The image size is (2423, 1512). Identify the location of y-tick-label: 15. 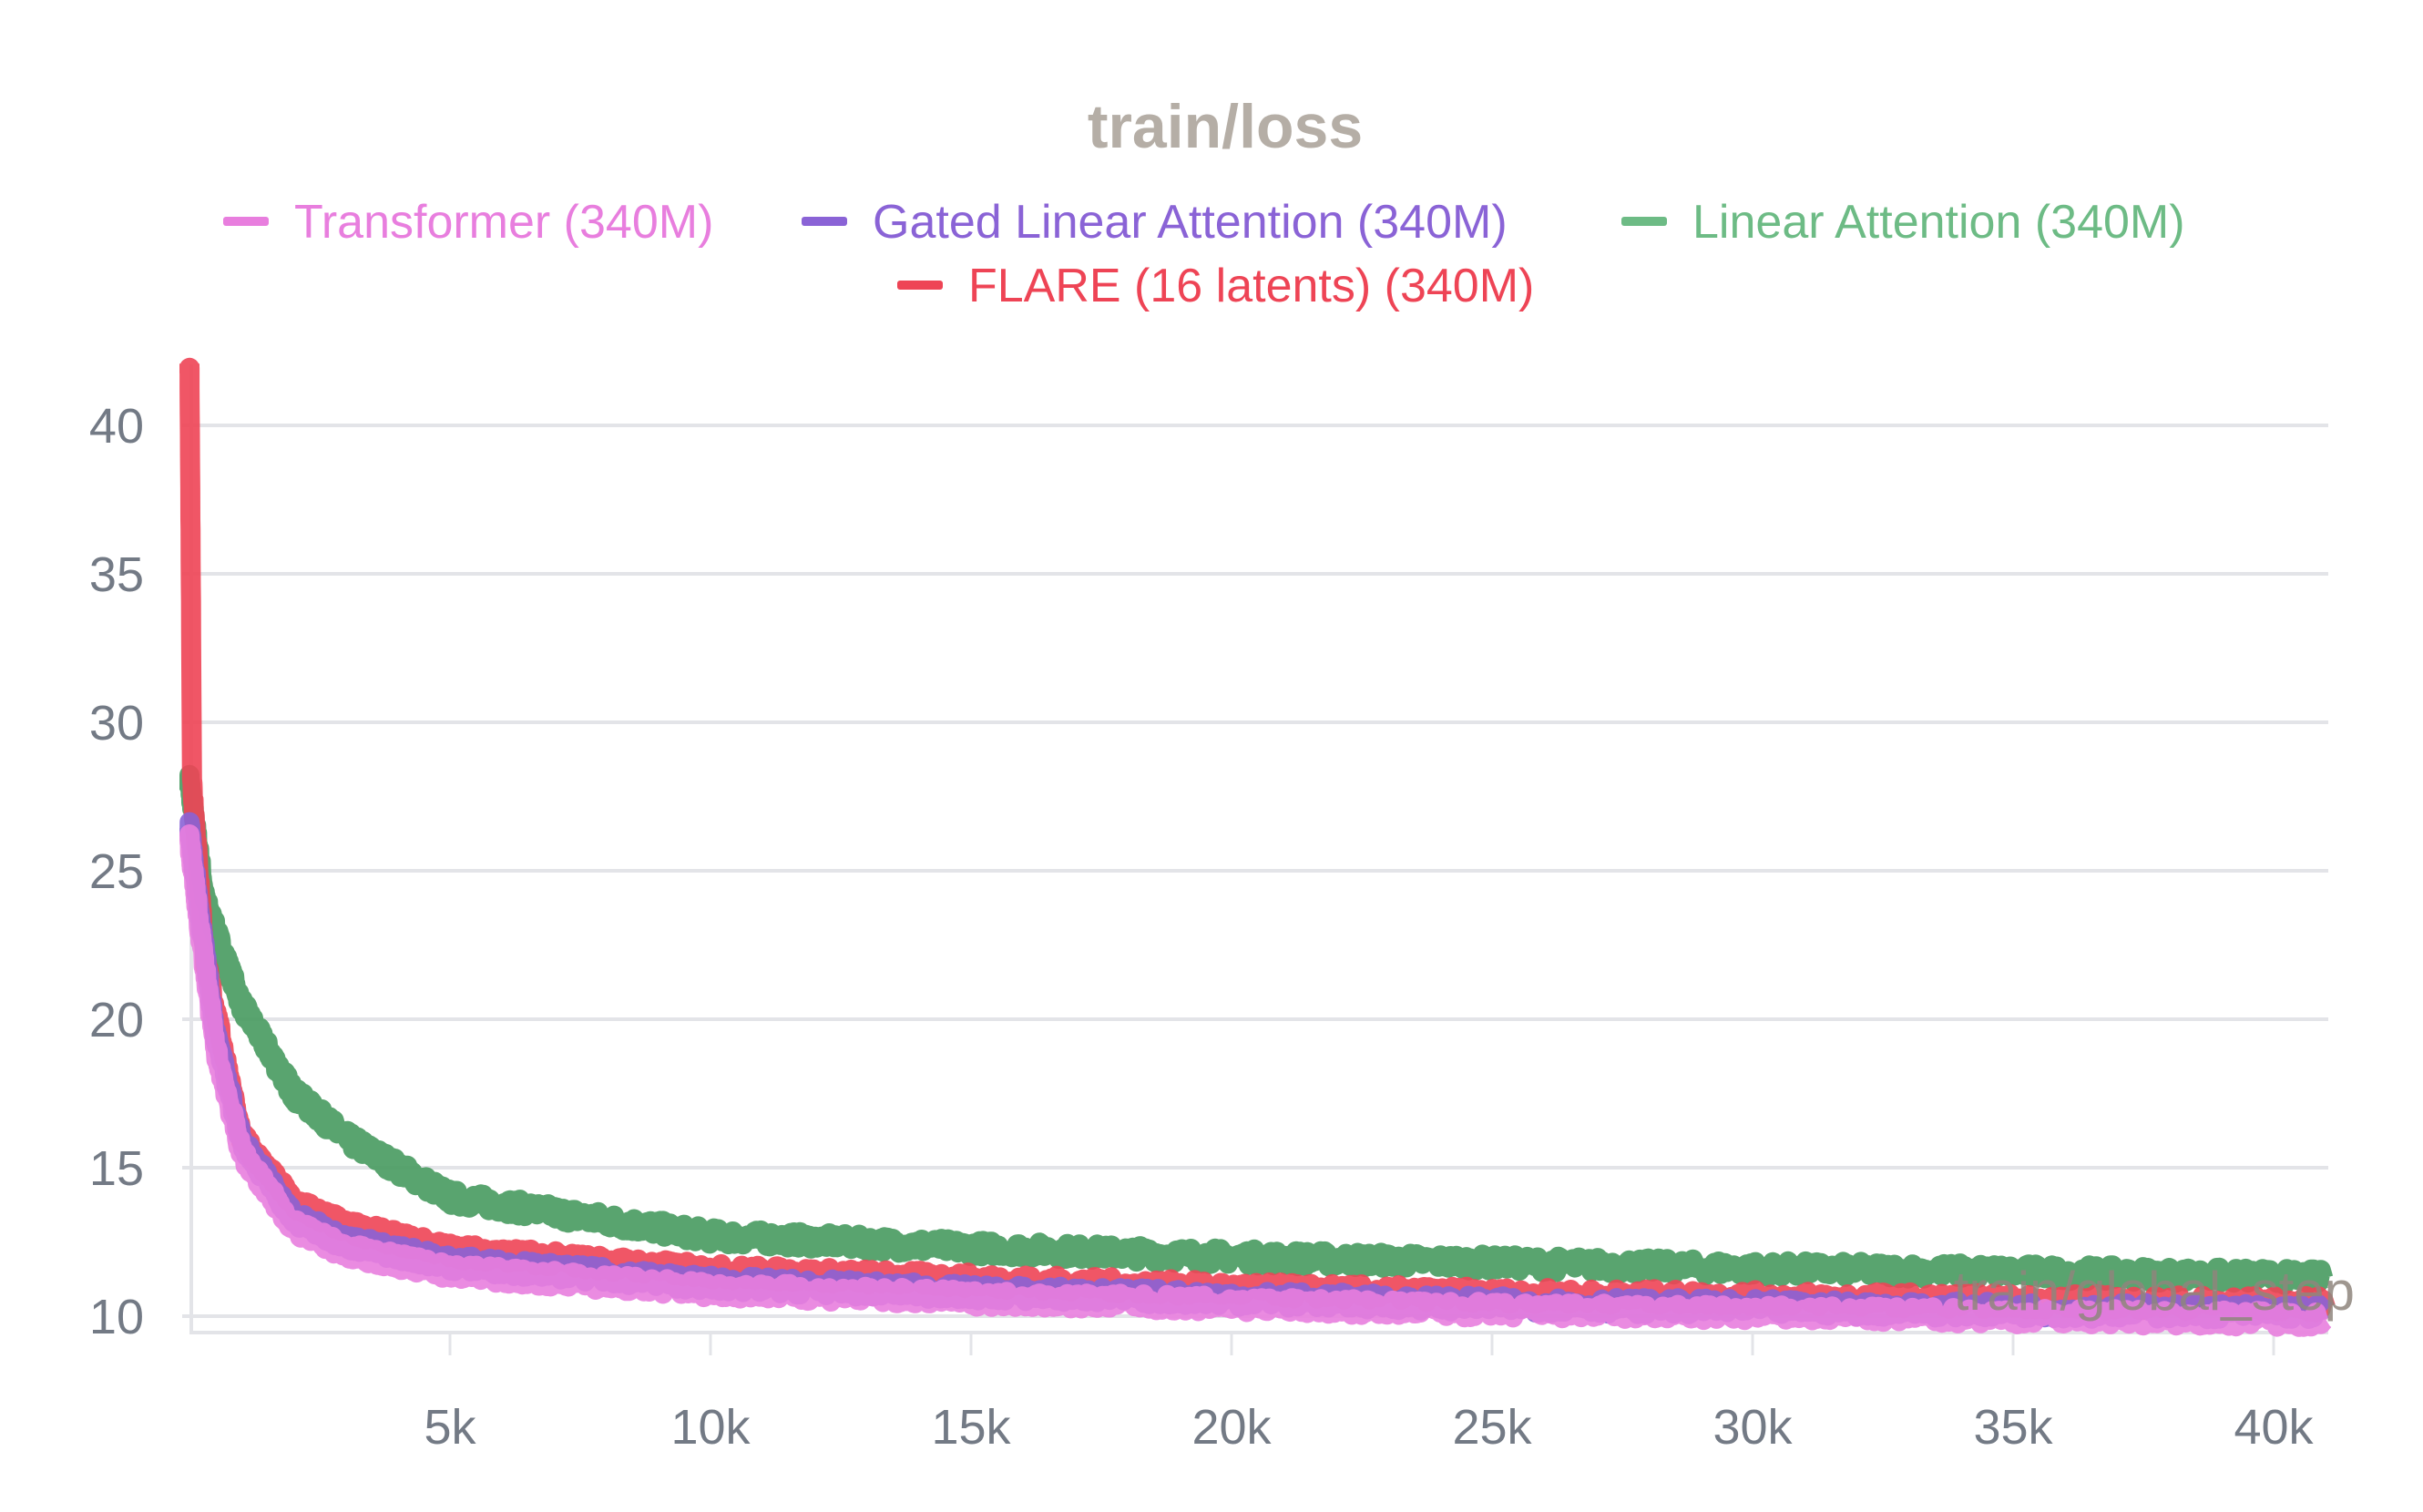
(117, 1168).